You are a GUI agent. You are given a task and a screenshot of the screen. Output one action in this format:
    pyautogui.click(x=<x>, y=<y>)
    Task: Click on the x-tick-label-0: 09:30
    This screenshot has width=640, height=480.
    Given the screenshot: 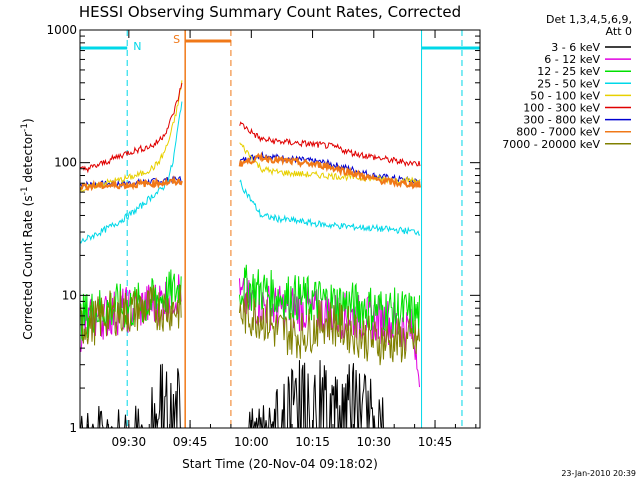 What is the action you would take?
    pyautogui.click(x=129, y=442)
    